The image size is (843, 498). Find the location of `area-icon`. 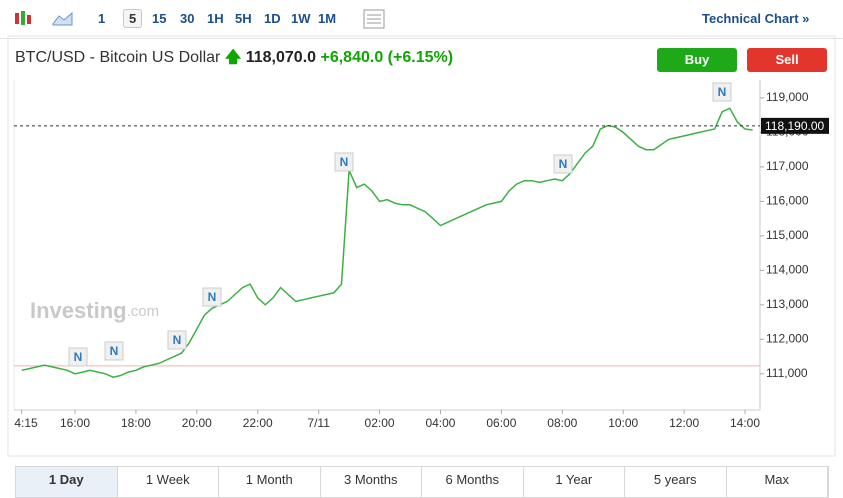

area-icon is located at coordinates (63, 19).